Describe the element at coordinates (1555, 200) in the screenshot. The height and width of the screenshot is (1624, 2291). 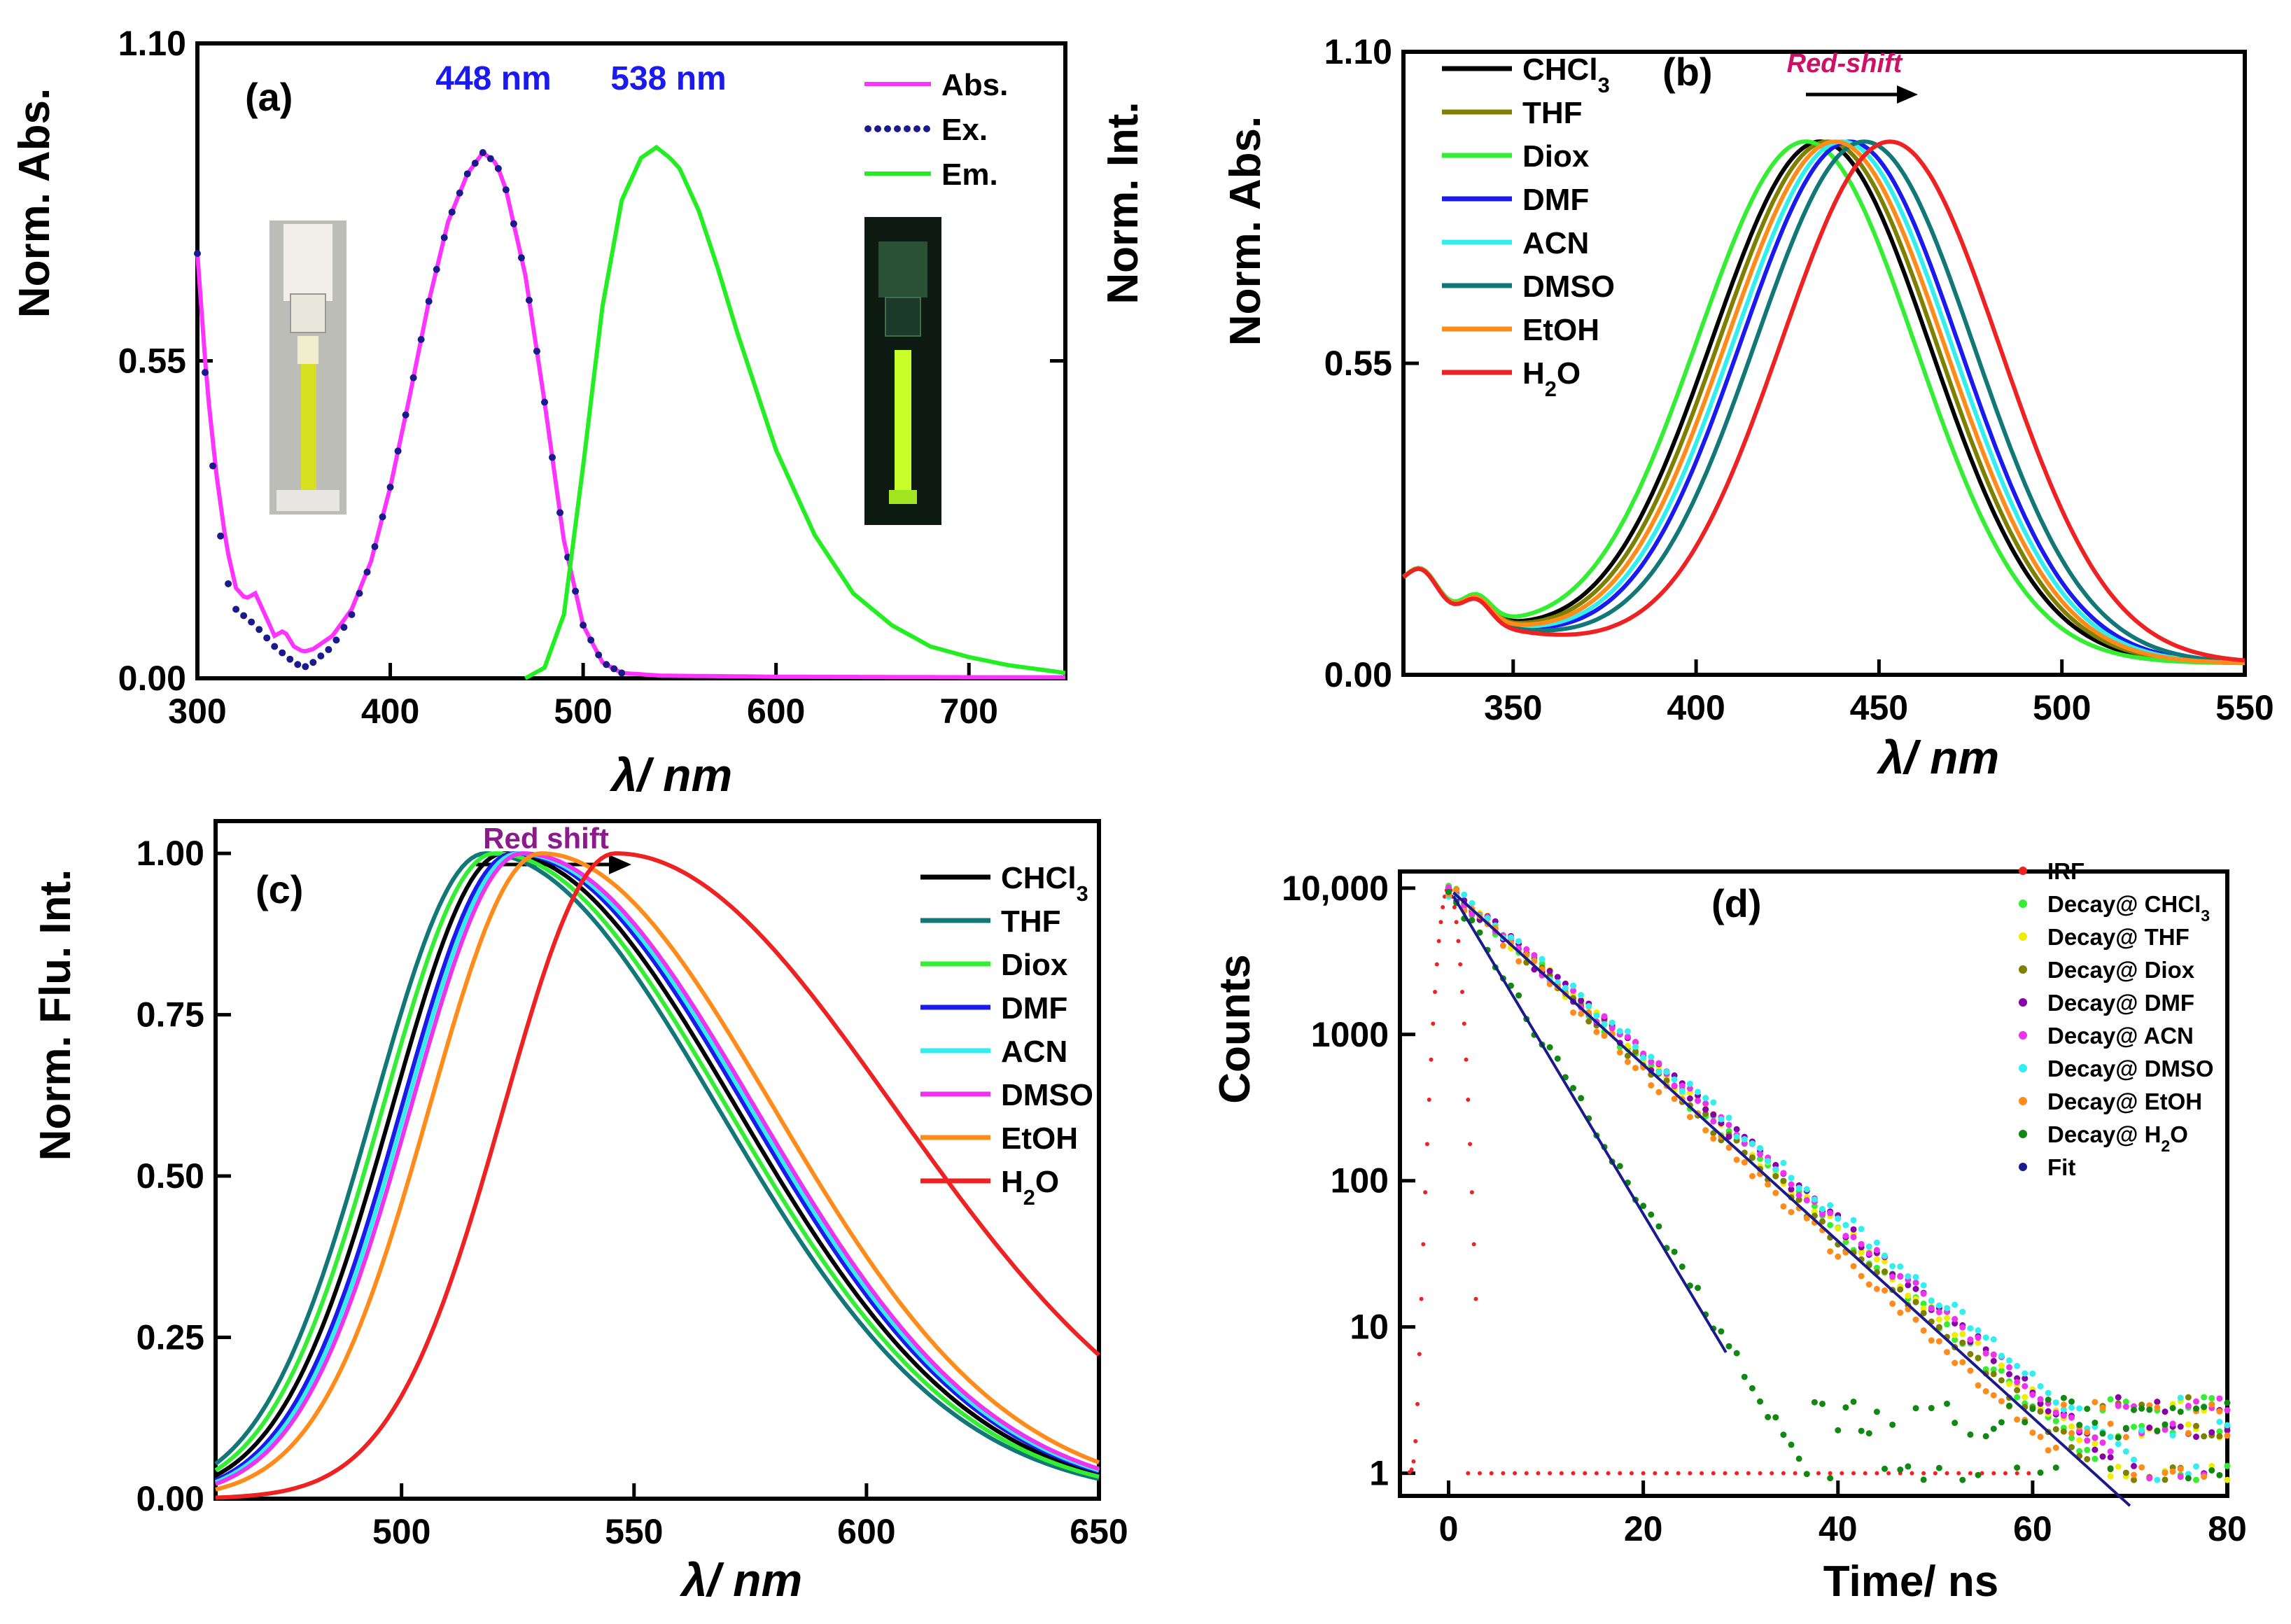
I see `legend-label: DMF` at that location.